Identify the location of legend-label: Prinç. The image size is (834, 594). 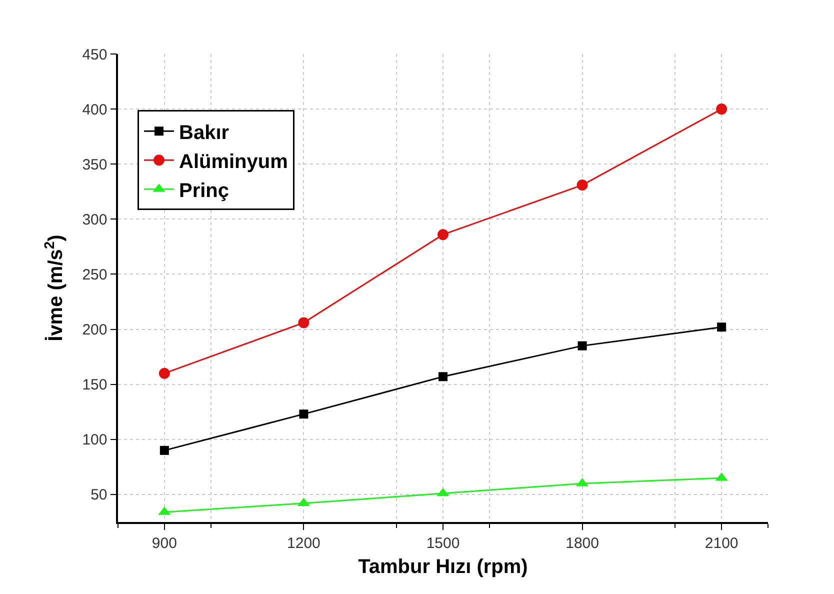
(204, 191).